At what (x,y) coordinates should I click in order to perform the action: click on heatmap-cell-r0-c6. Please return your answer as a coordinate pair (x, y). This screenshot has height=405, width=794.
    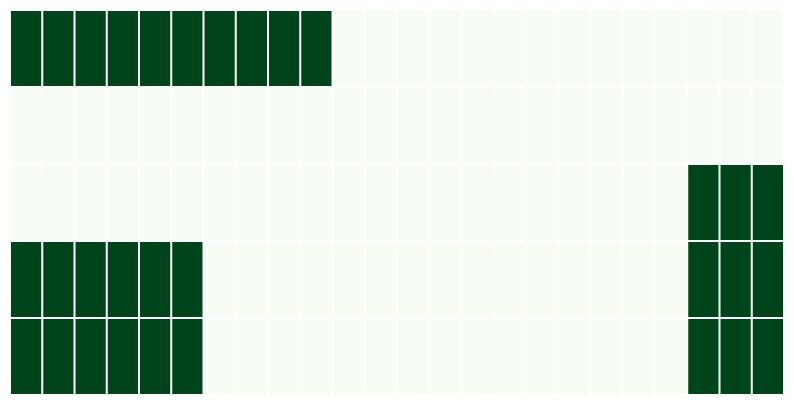
    Looking at the image, I should click on (219, 48).